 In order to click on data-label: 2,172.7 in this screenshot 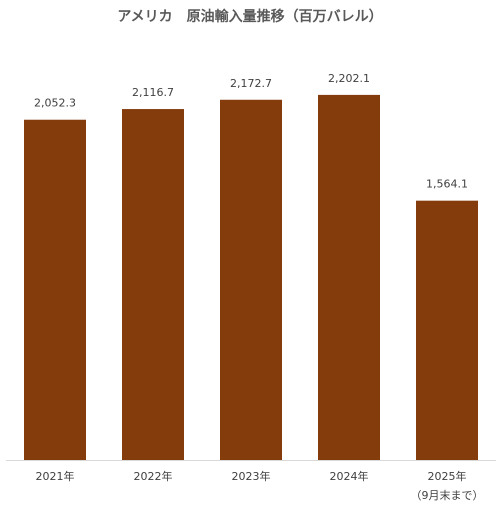, I will do `click(251, 83)`.